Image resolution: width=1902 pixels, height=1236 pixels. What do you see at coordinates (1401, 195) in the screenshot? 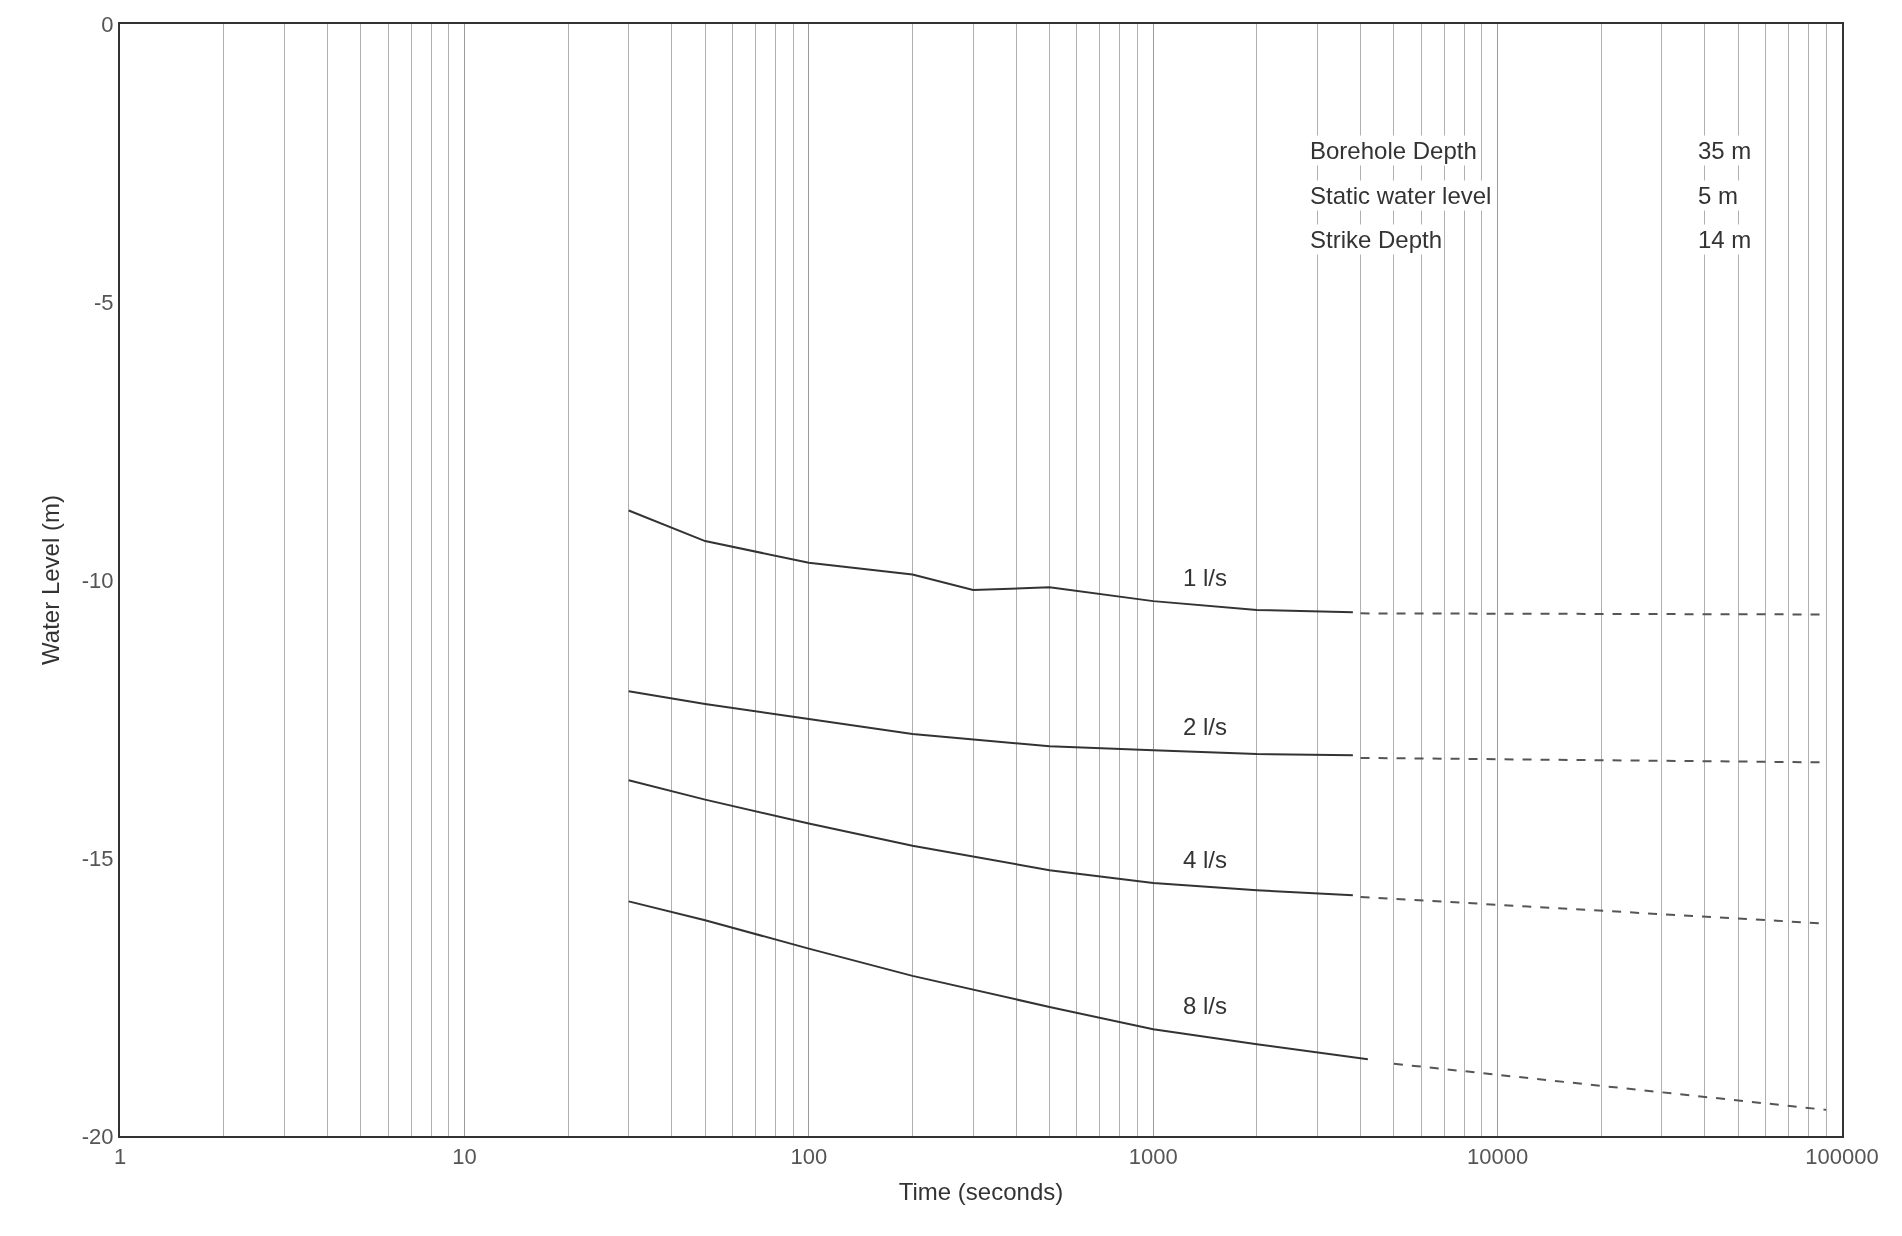
I see `annotation: Static water level` at bounding box center [1401, 195].